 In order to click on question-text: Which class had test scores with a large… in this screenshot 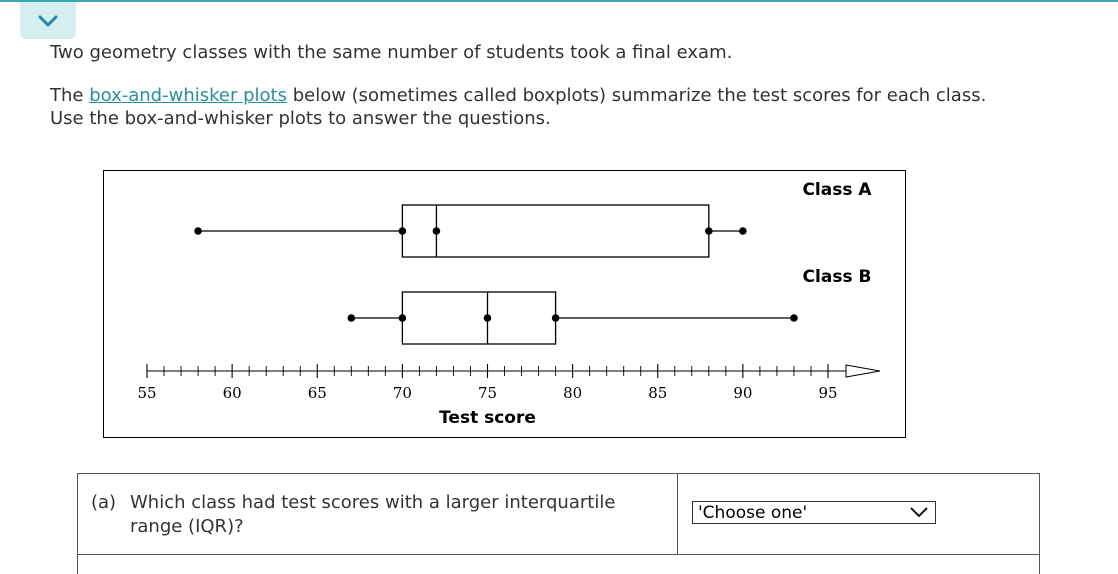, I will do `click(373, 514)`.